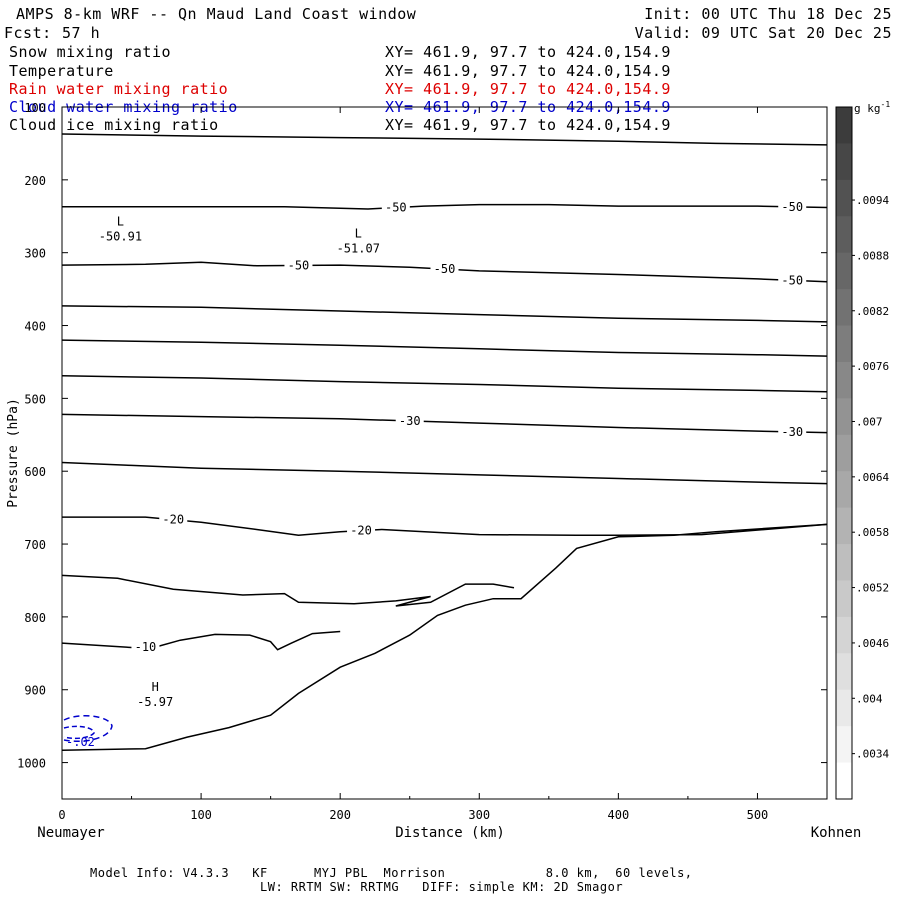  Describe the element at coordinates (35, 181) in the screenshot. I see `y-tick-label: 200` at that location.